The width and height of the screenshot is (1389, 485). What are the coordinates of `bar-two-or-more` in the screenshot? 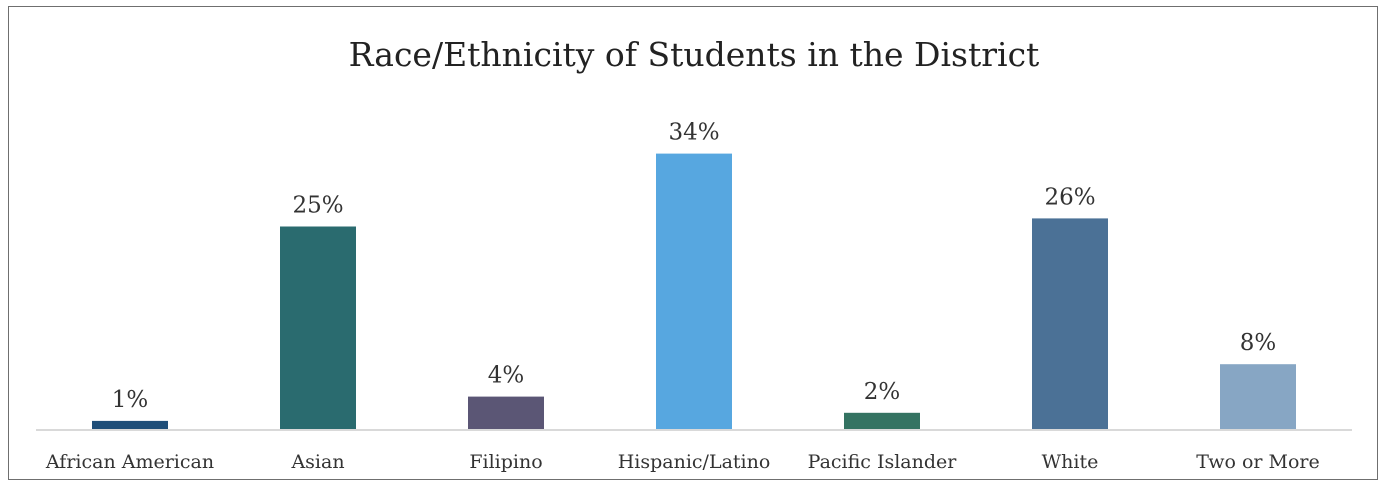 It's located at (1258, 396).